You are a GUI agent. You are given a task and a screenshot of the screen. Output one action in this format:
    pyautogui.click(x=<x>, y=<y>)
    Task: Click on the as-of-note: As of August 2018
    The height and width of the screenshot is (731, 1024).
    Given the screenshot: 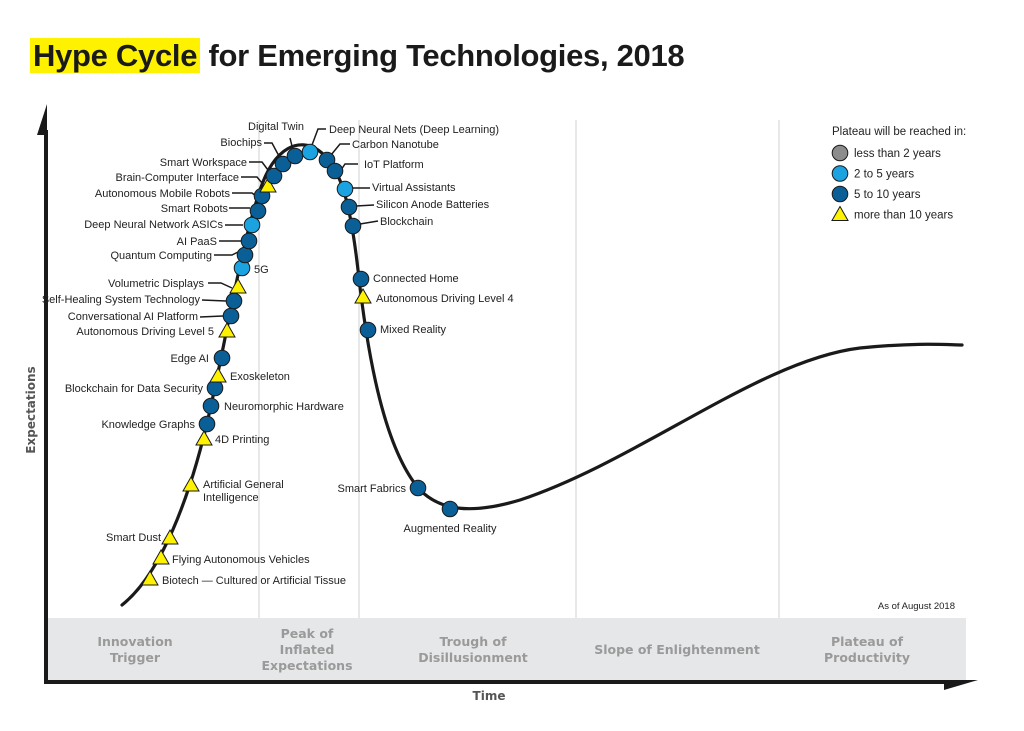 What is the action you would take?
    pyautogui.click(x=916, y=606)
    